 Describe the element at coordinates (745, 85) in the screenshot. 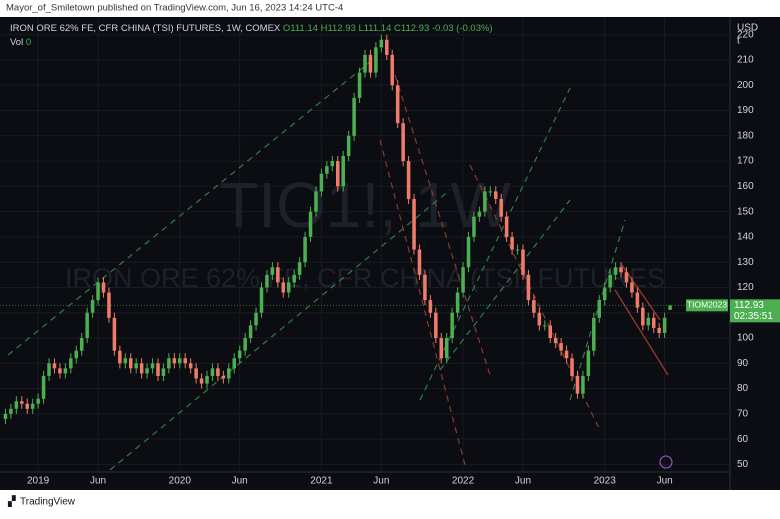

I see `y-tick-label: 200` at that location.